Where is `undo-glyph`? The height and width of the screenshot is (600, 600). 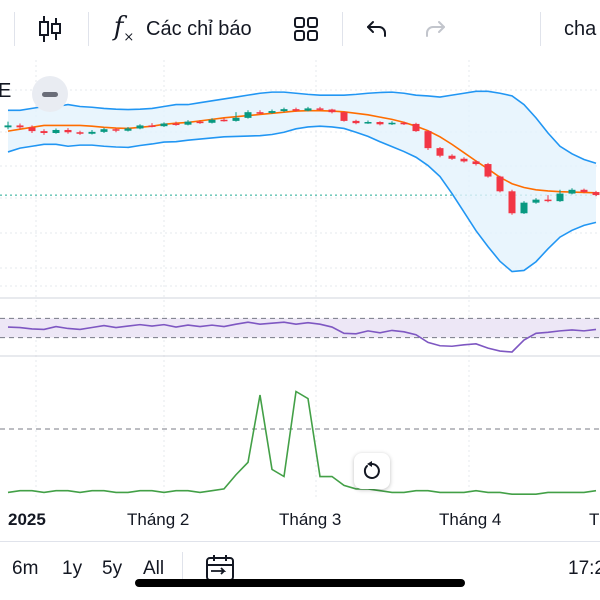
undo-glyph is located at coordinates (376, 29).